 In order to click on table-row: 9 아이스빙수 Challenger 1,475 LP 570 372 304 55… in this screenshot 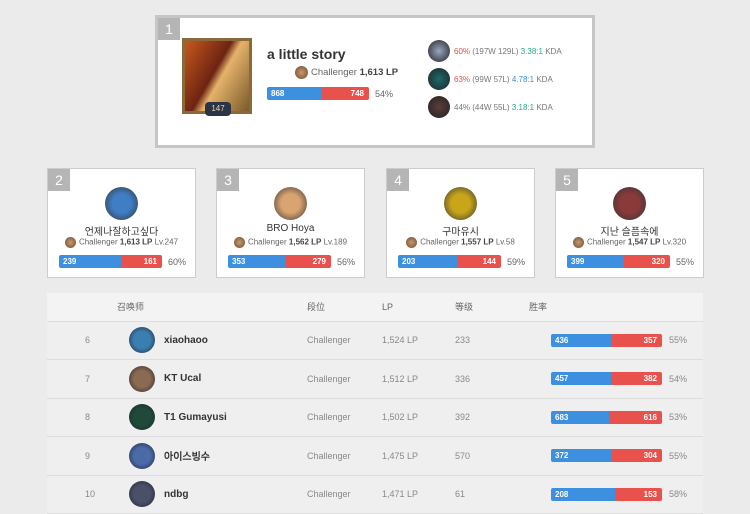, I will do `click(375, 456)`.